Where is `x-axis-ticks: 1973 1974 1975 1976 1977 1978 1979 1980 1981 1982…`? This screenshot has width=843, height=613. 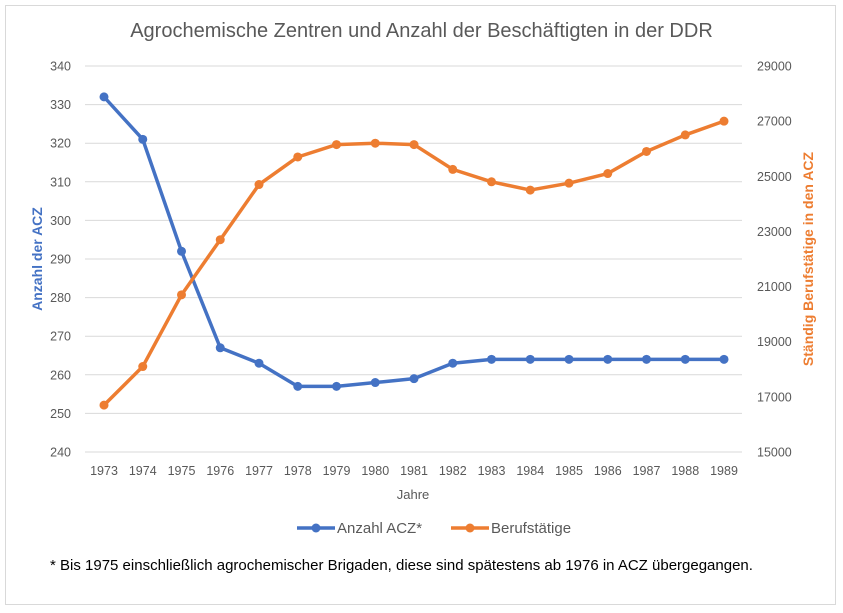
x-axis-ticks: 1973 1974 1975 1976 1977 1978 1979 1980 1981 1982… is located at coordinates (414, 471).